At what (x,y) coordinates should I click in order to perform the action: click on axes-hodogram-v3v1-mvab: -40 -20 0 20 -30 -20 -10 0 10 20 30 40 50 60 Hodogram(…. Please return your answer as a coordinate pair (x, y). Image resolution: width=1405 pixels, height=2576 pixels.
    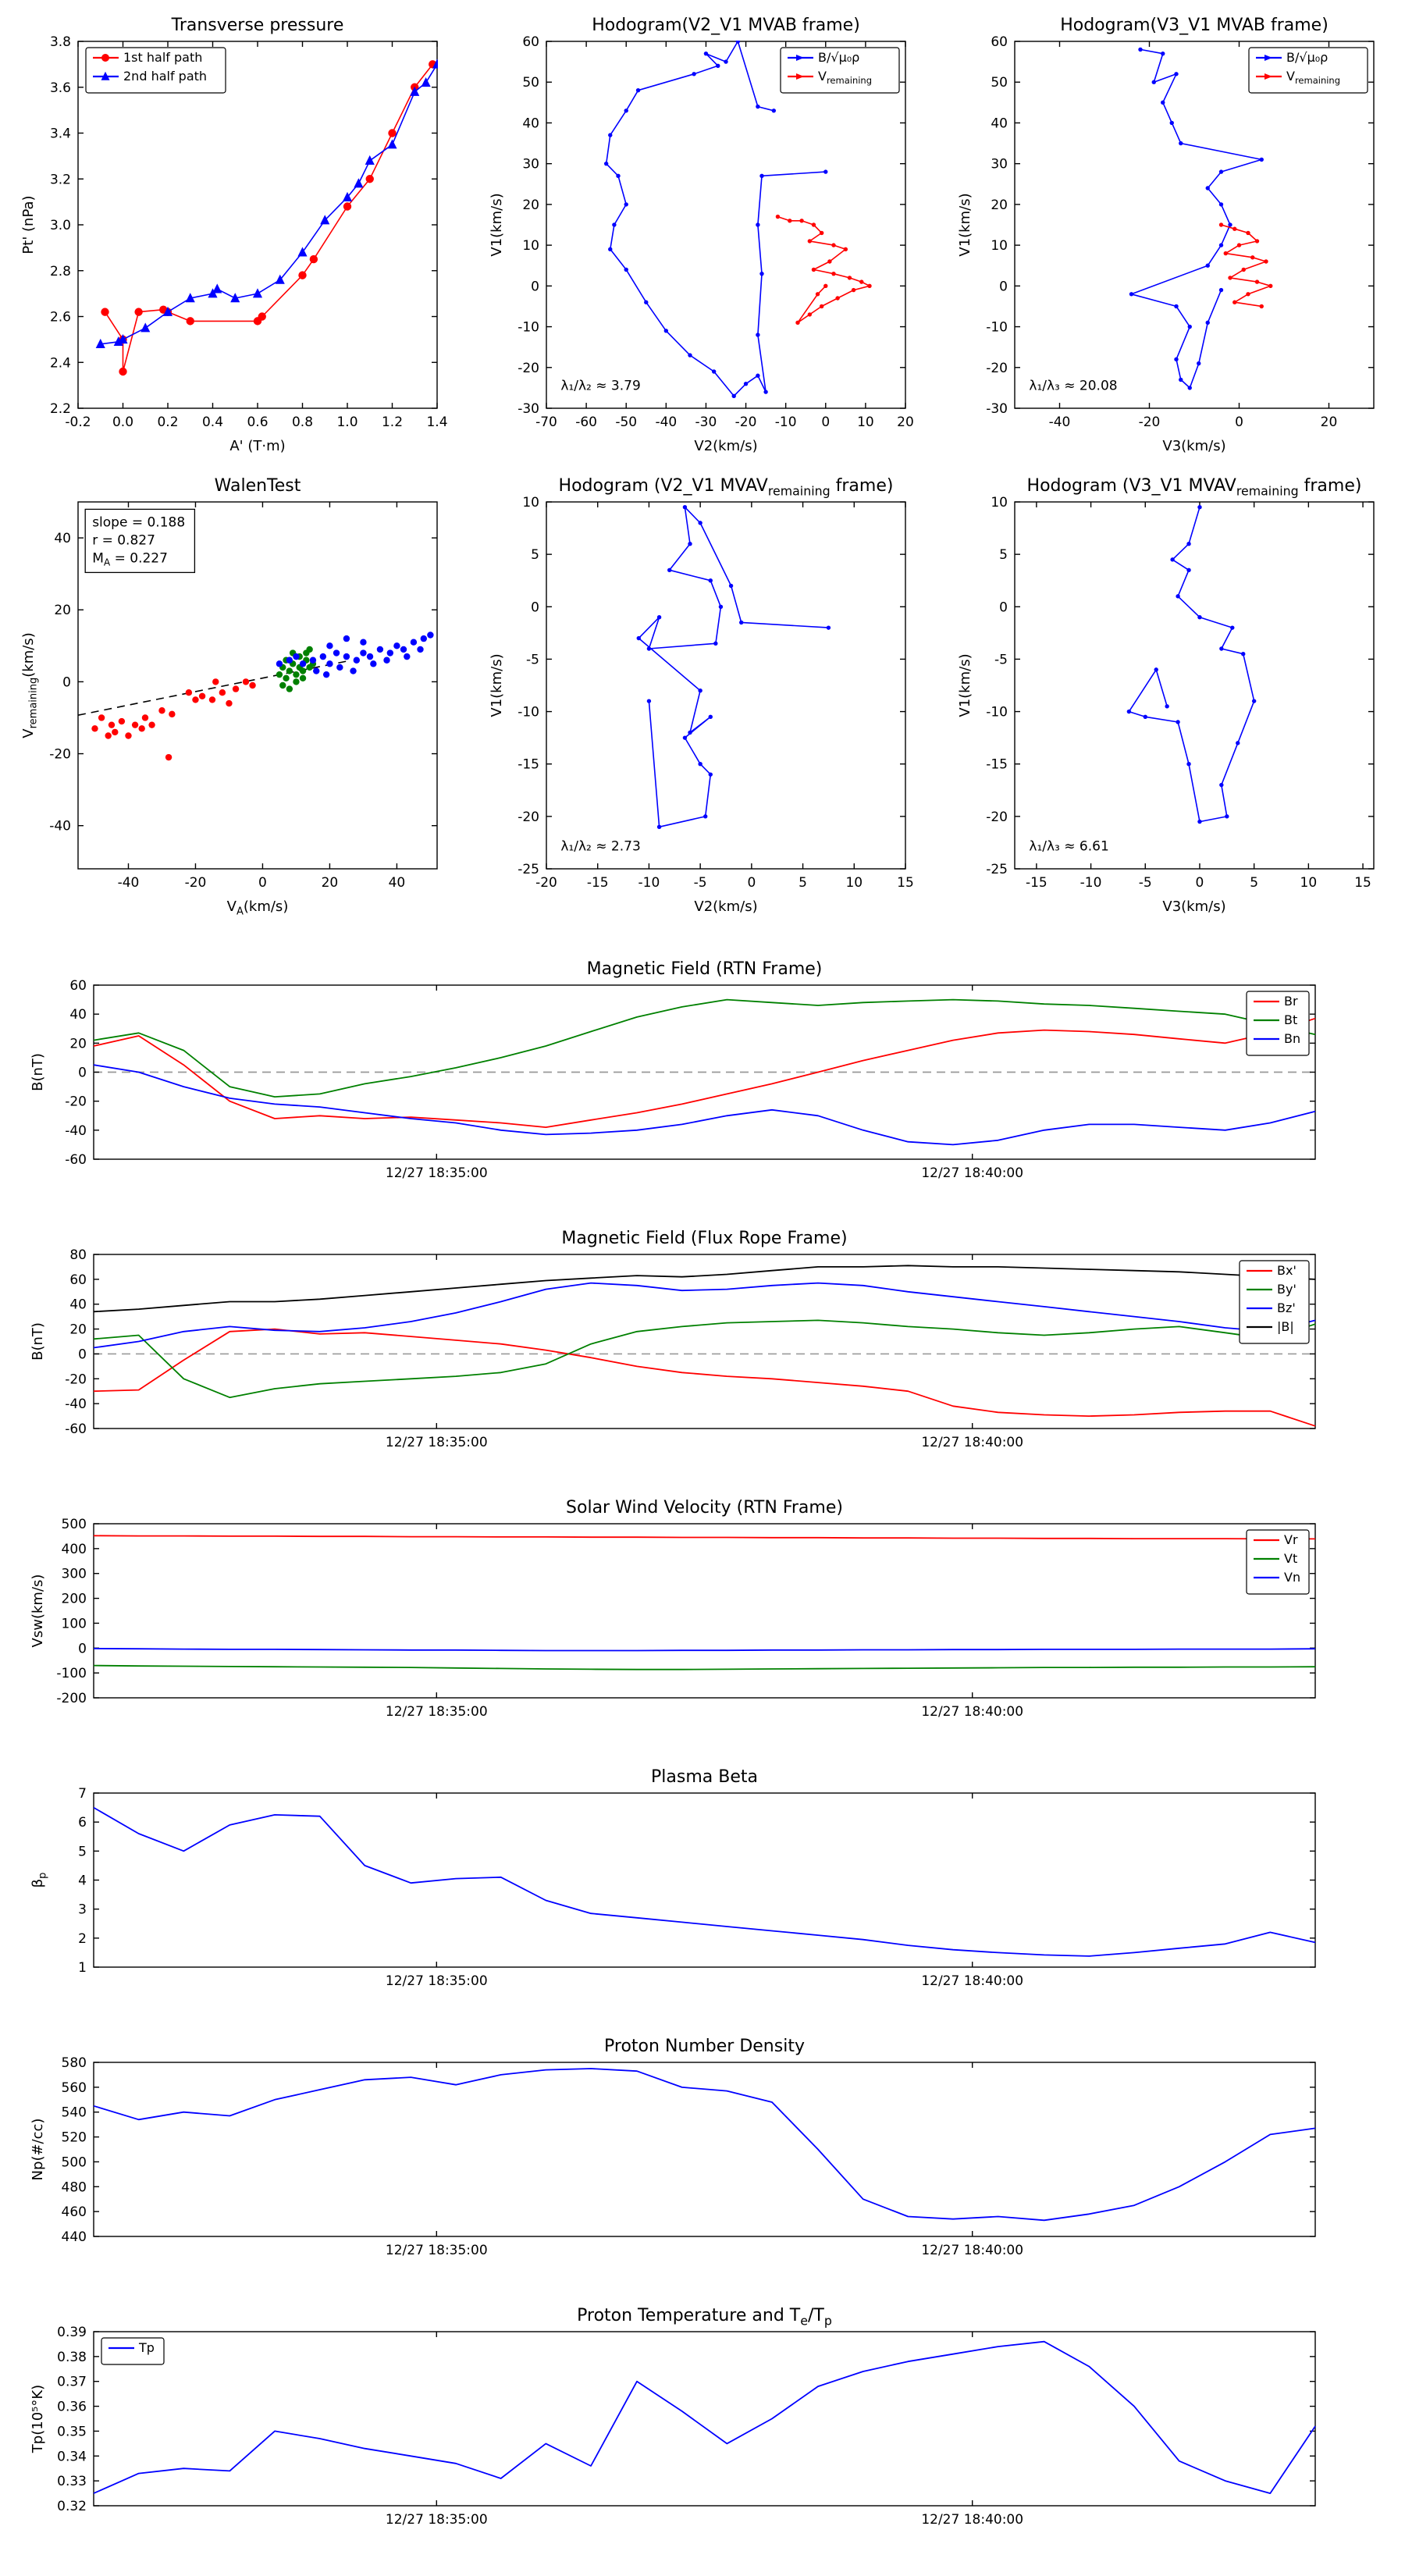
    Looking at the image, I should click on (1166, 235).